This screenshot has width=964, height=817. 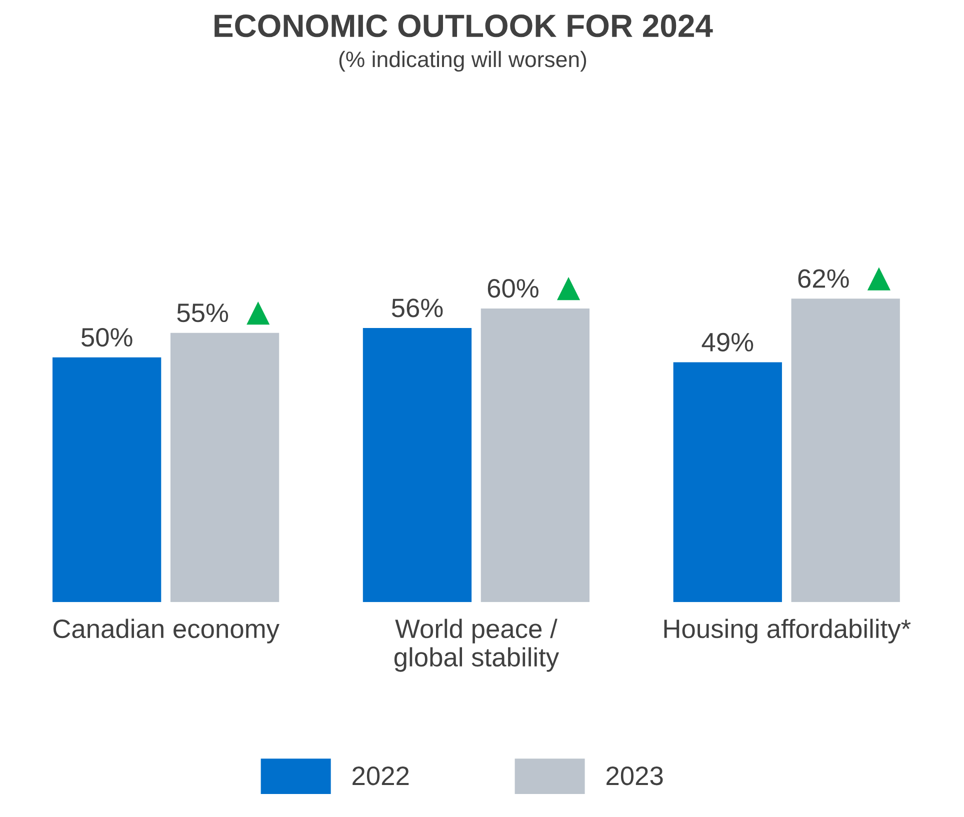 What do you see at coordinates (787, 631) in the screenshot?
I see `x-tick-label: Housing affordability*` at bounding box center [787, 631].